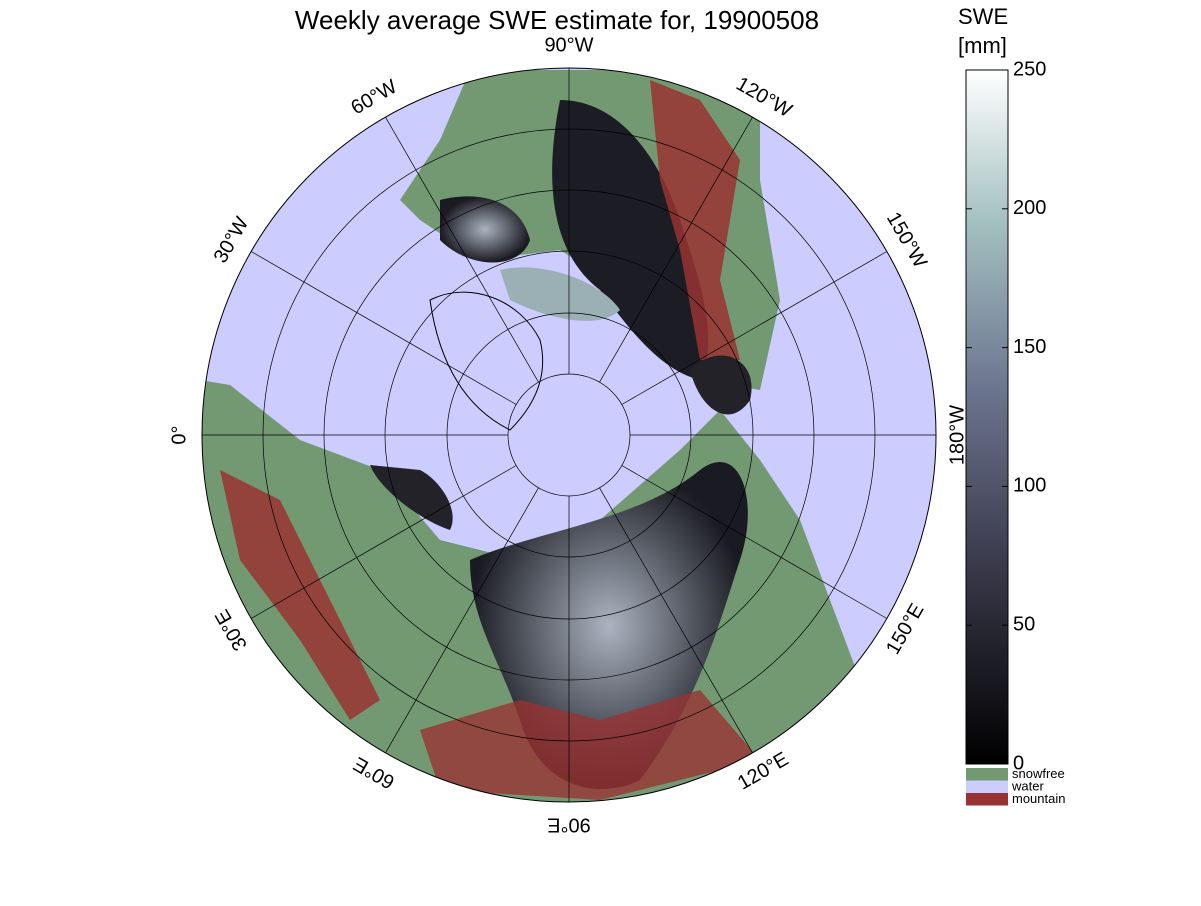 The width and height of the screenshot is (1201, 906). Describe the element at coordinates (1029, 208) in the screenshot. I see `colorbar-tick-label: 200` at that location.